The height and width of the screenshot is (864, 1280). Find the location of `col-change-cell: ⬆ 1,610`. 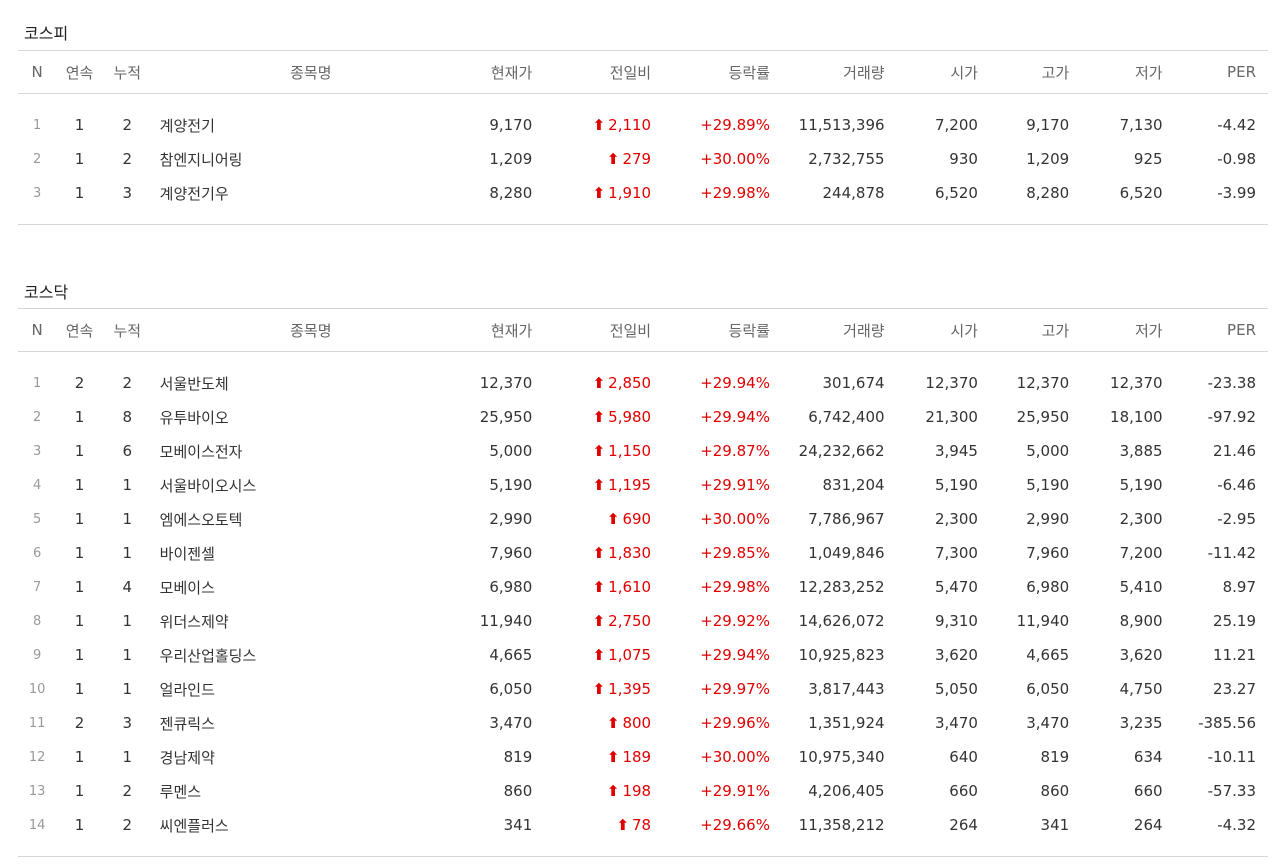

col-change-cell: ⬆ 1,610 is located at coordinates (603, 587).